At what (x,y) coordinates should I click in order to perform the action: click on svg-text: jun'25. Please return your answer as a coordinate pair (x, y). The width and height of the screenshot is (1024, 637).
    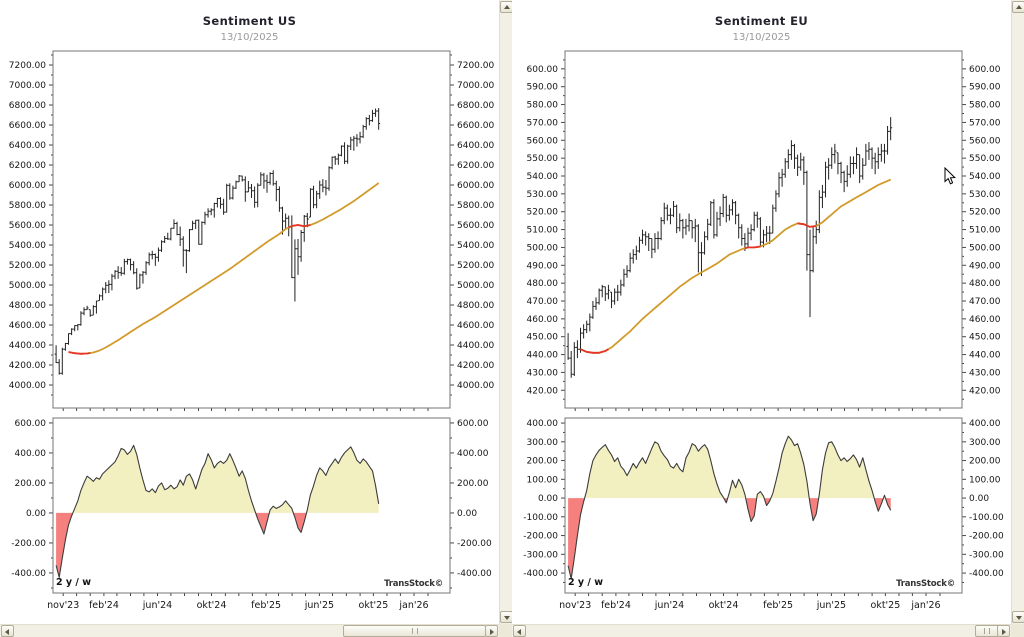
    Looking at the image, I should click on (831, 605).